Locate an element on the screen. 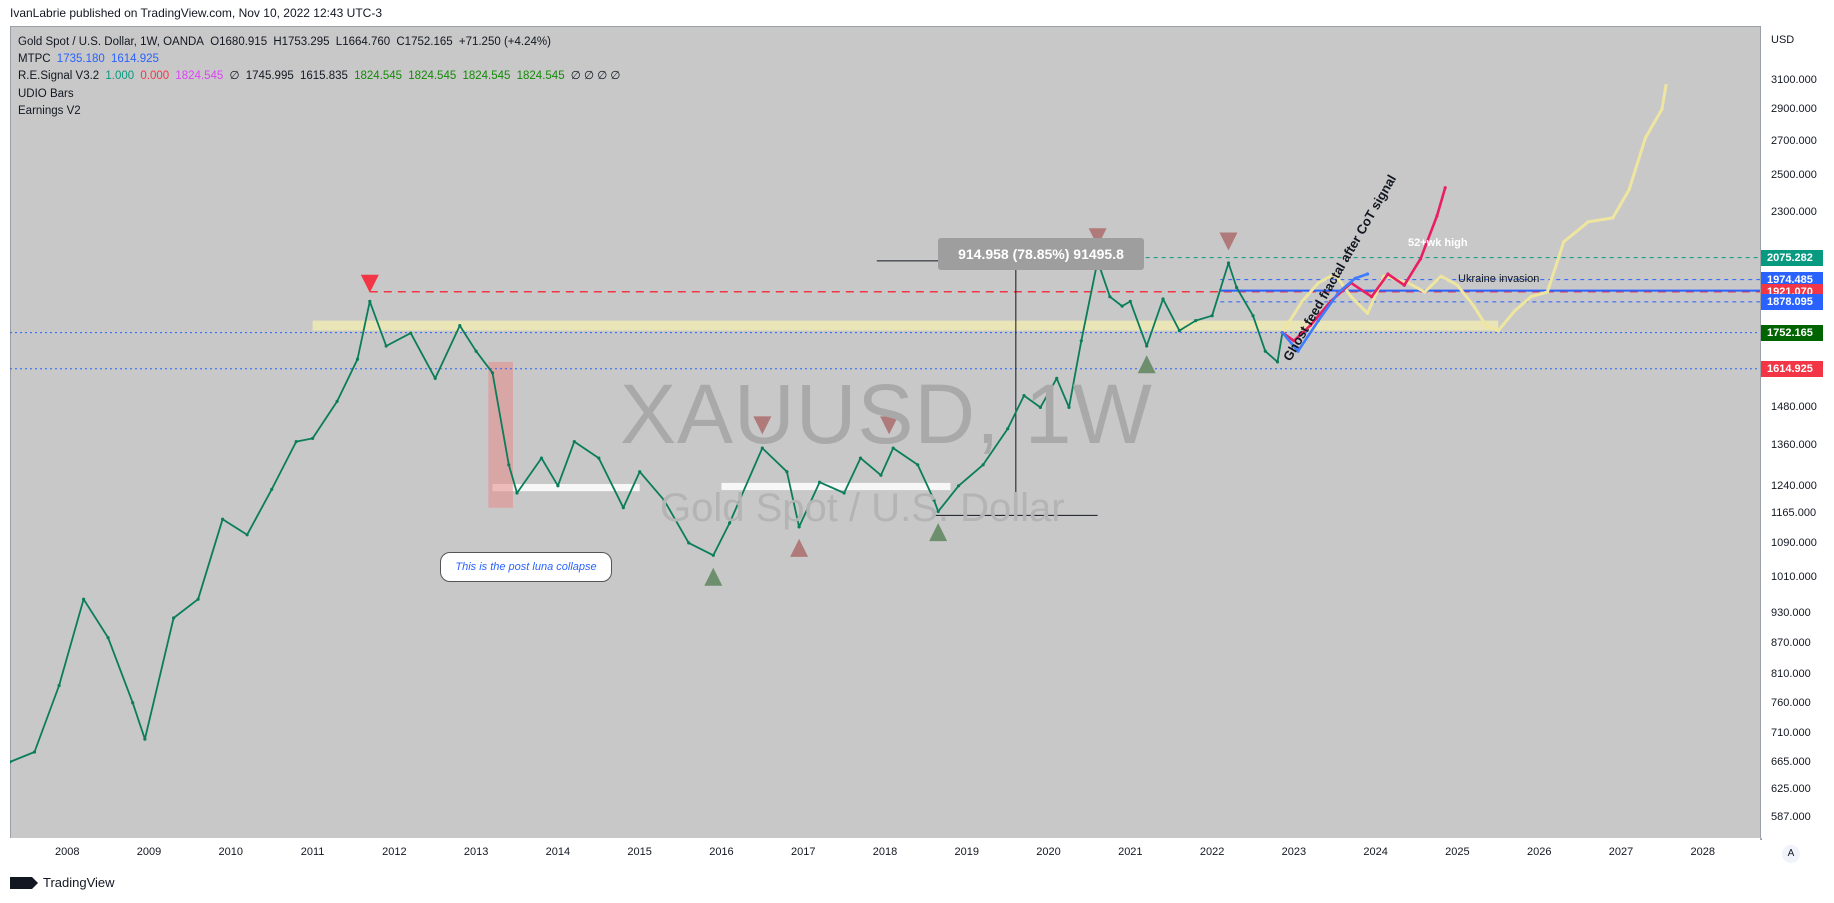 The width and height of the screenshot is (1834, 903). sell-arrow-2018-icon is located at coordinates (889, 425).